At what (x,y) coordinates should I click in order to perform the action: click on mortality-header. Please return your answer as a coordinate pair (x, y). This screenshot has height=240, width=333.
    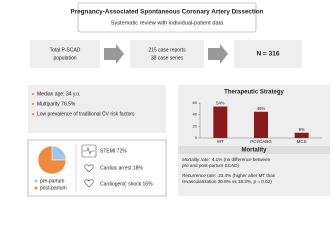
    Looking at the image, I should click on (254, 150).